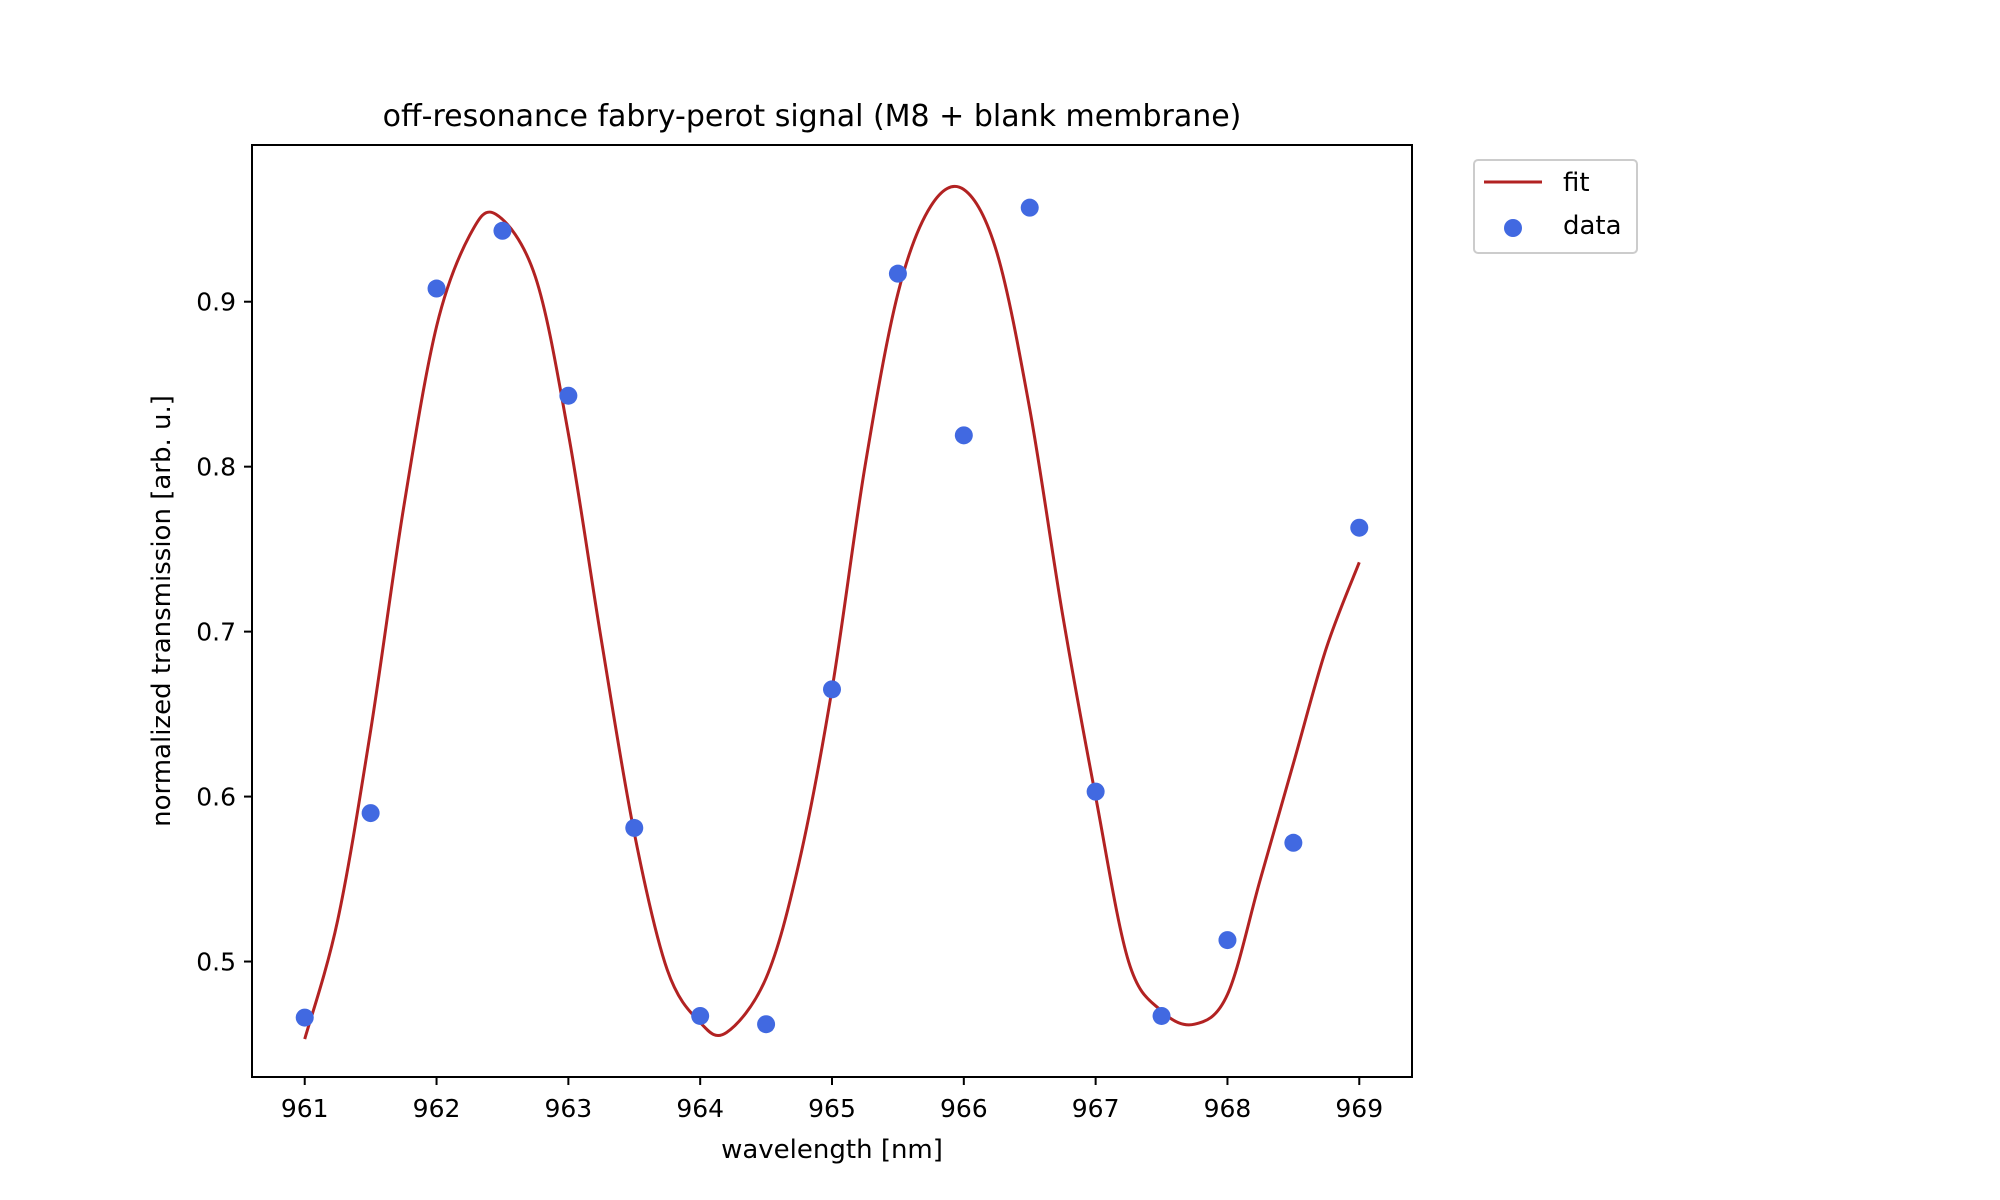 The height and width of the screenshot is (1200, 2000). I want to click on y-tick-label: 0.9, so click(216, 302).